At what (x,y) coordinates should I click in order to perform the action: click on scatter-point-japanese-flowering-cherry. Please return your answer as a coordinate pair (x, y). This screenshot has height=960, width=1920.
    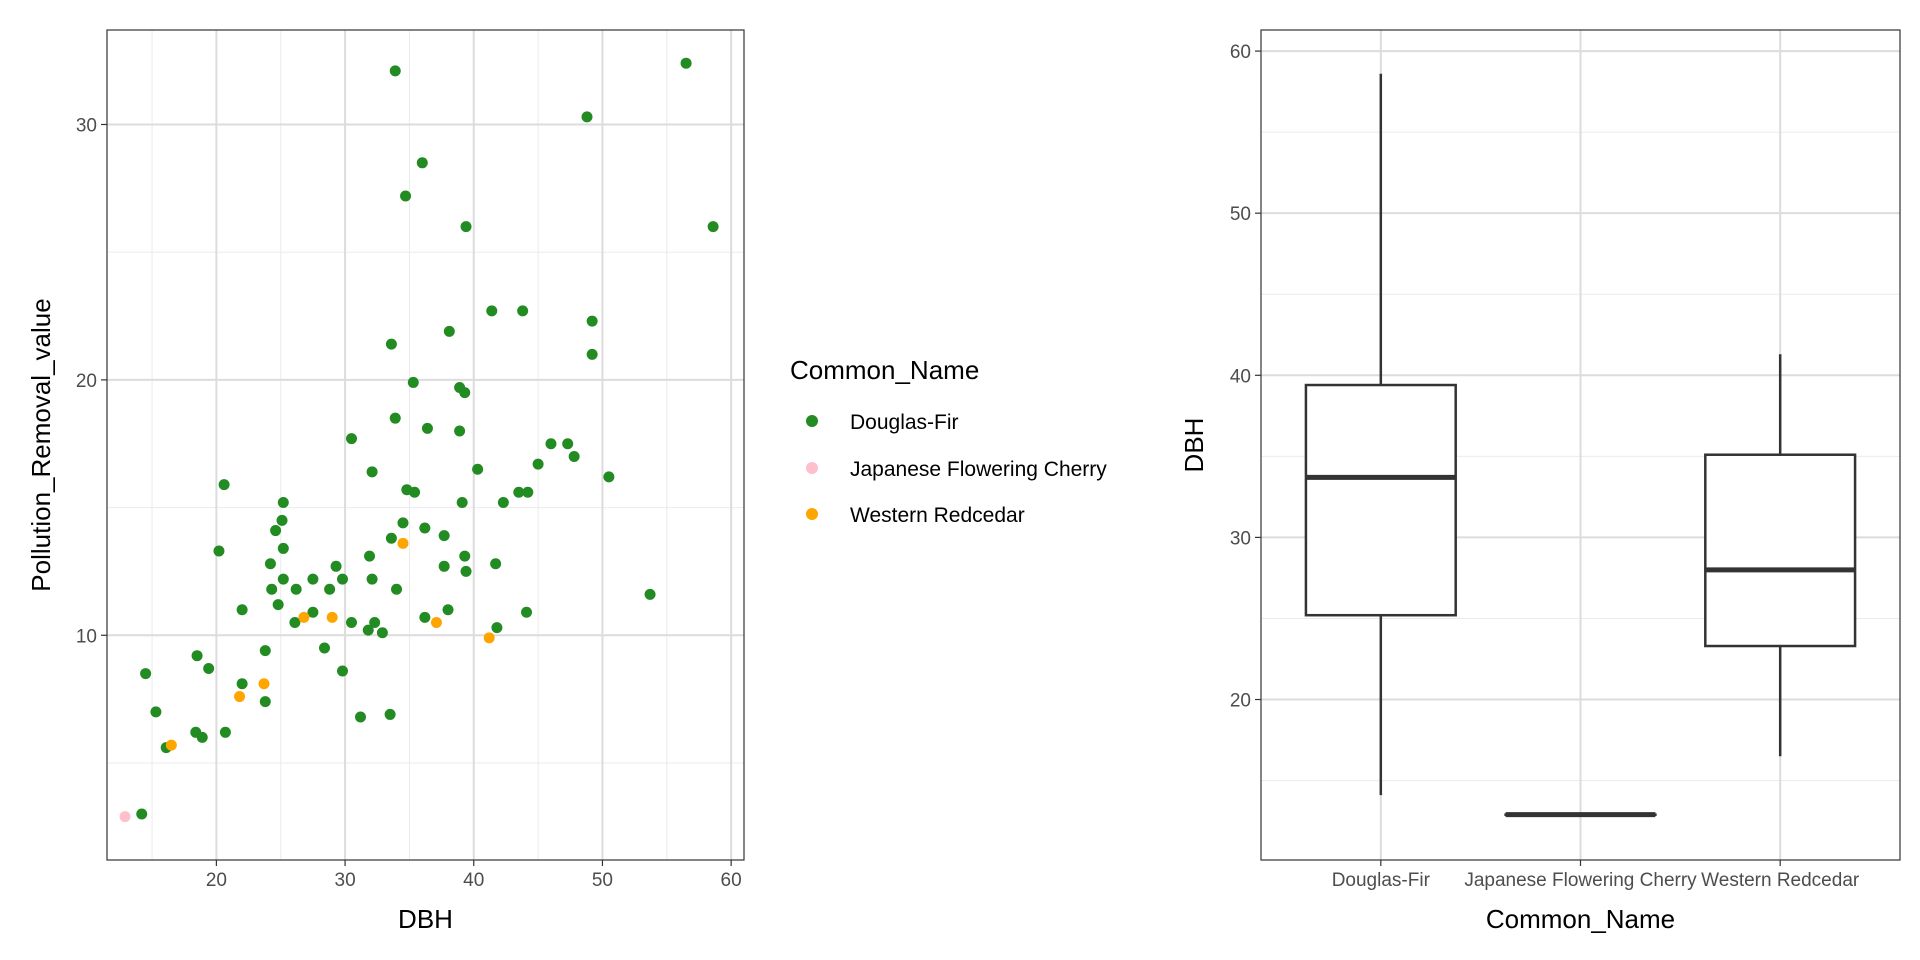
    Looking at the image, I should click on (125, 817).